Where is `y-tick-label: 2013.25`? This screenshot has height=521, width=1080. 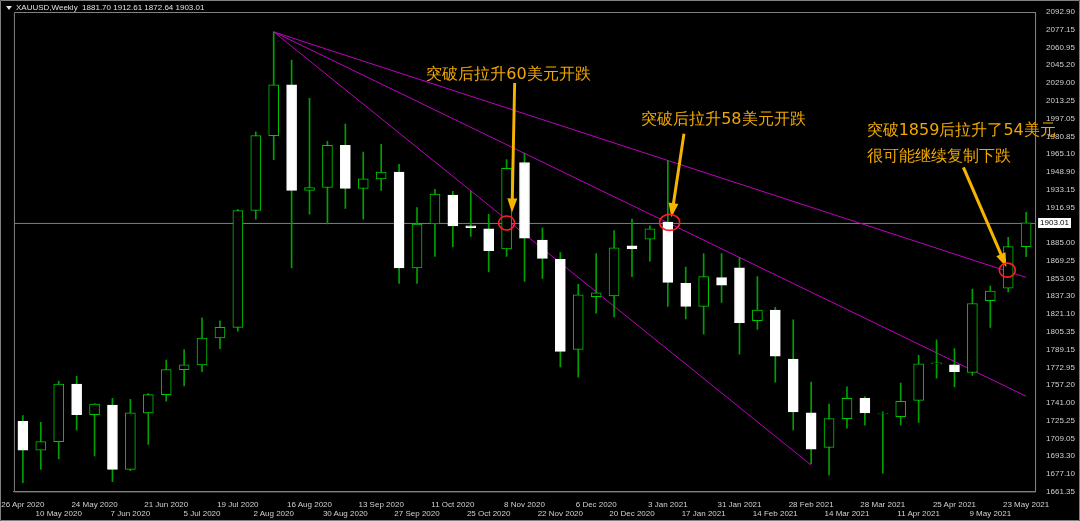
y-tick-label: 2013.25 is located at coordinates (1061, 100).